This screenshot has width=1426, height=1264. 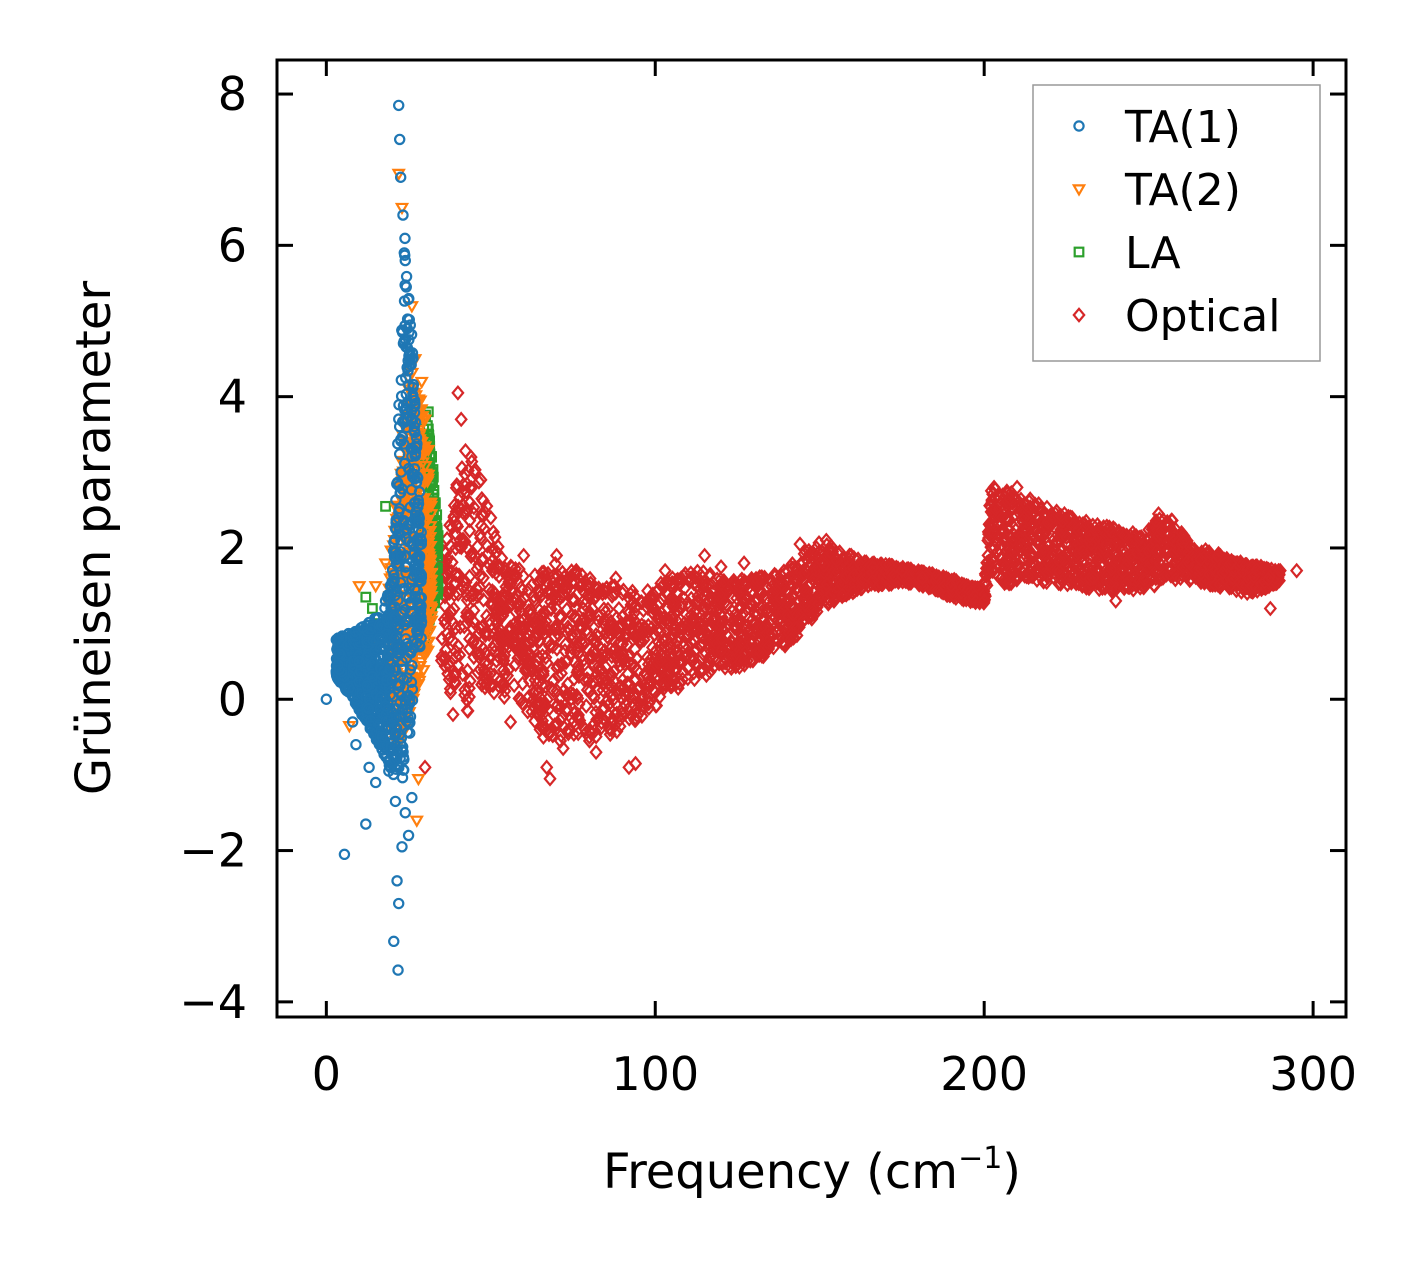 I want to click on point-la, so click(x=434, y=490).